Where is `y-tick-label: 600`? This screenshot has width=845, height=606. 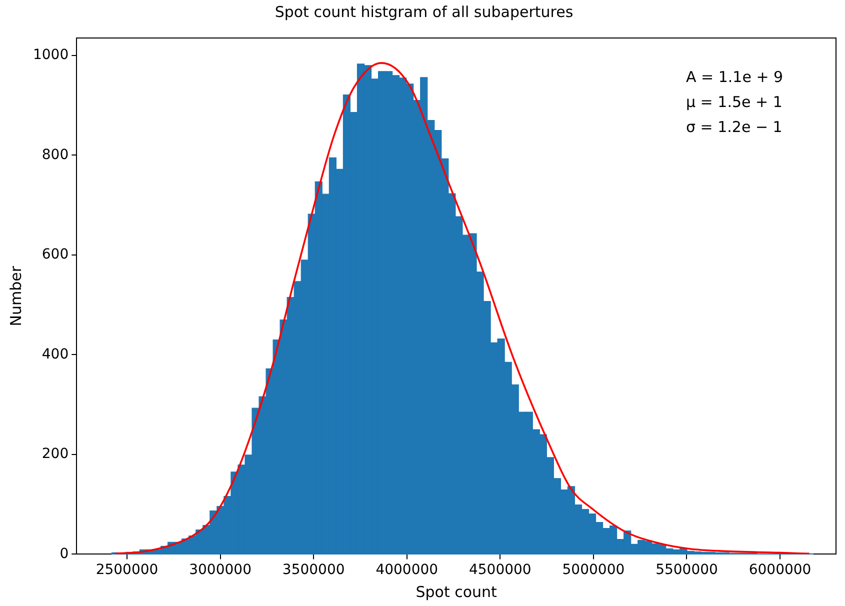 y-tick-label: 600 is located at coordinates (55, 254).